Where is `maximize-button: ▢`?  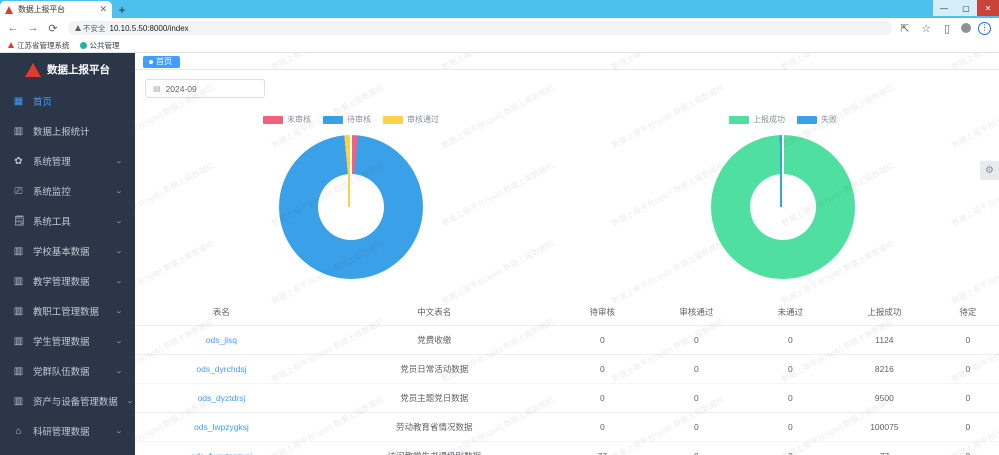
maximize-button: ▢ is located at coordinates (966, 8).